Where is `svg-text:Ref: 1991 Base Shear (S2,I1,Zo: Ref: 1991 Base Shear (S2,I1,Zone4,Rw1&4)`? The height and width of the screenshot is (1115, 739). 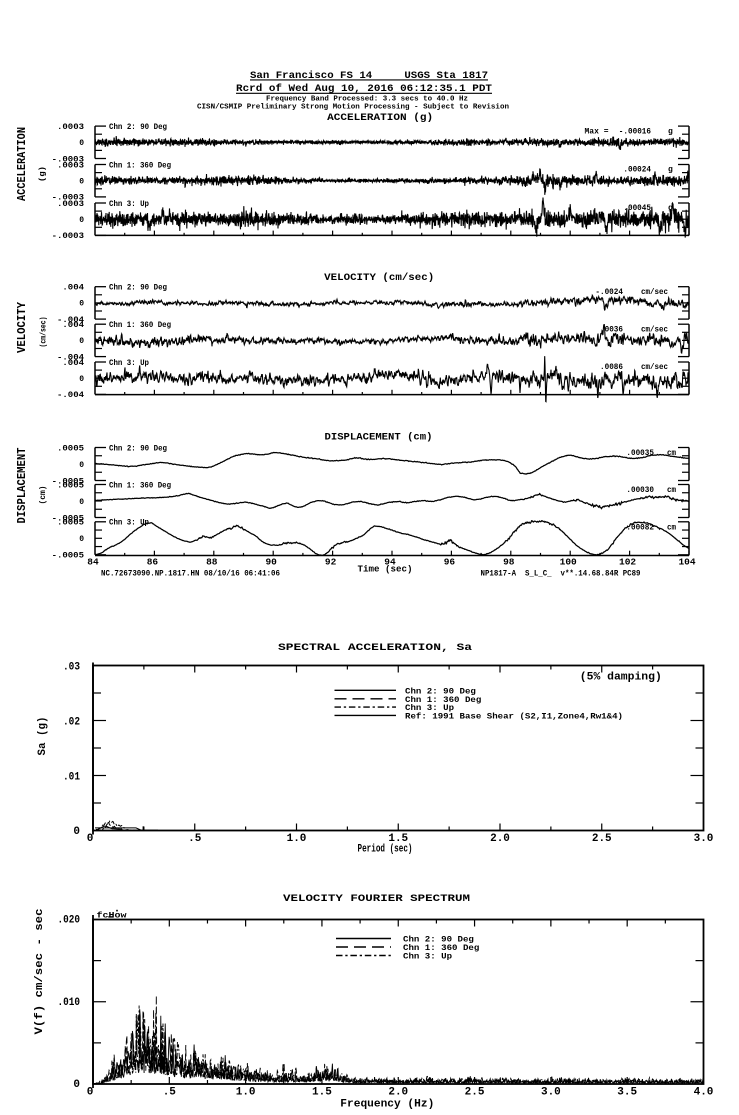
svg-text:Ref: 1991 Base Shear (S2,I1,Zo: Ref: 1991 Base Shear (S2,I1,Zone4,Rw1&4) is located at coordinates (514, 716).